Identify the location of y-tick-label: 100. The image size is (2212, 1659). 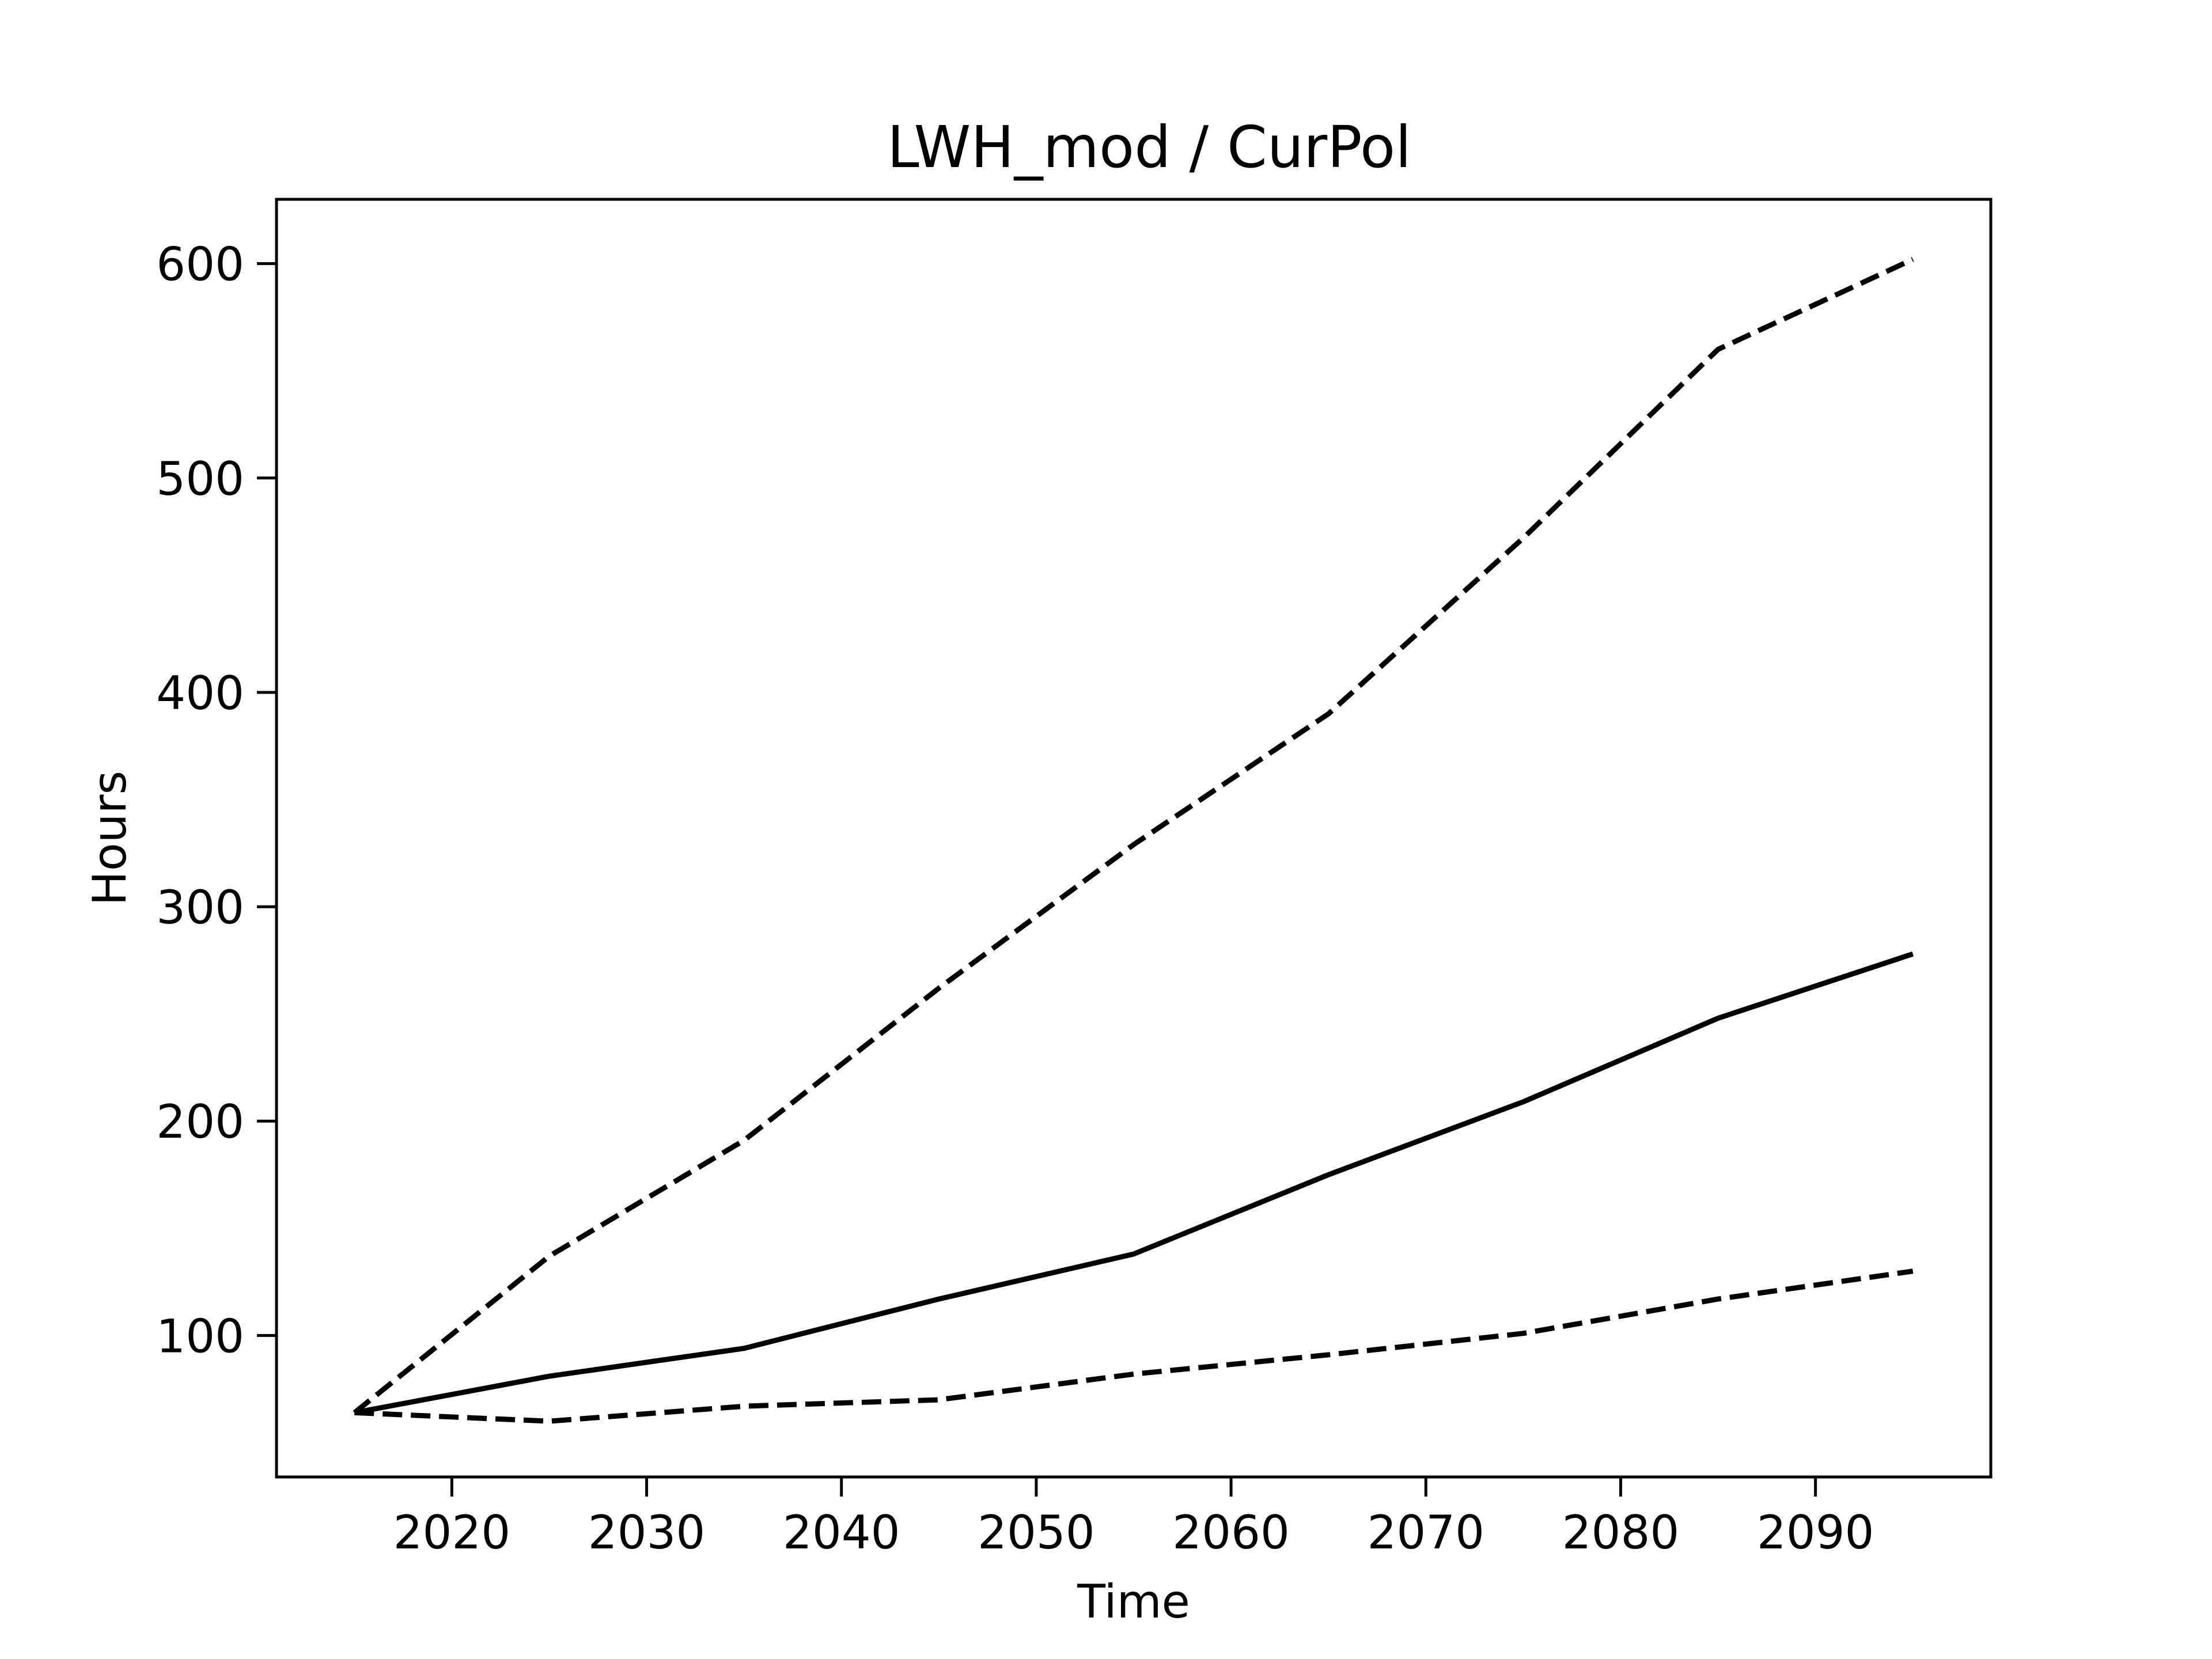
(200, 1336).